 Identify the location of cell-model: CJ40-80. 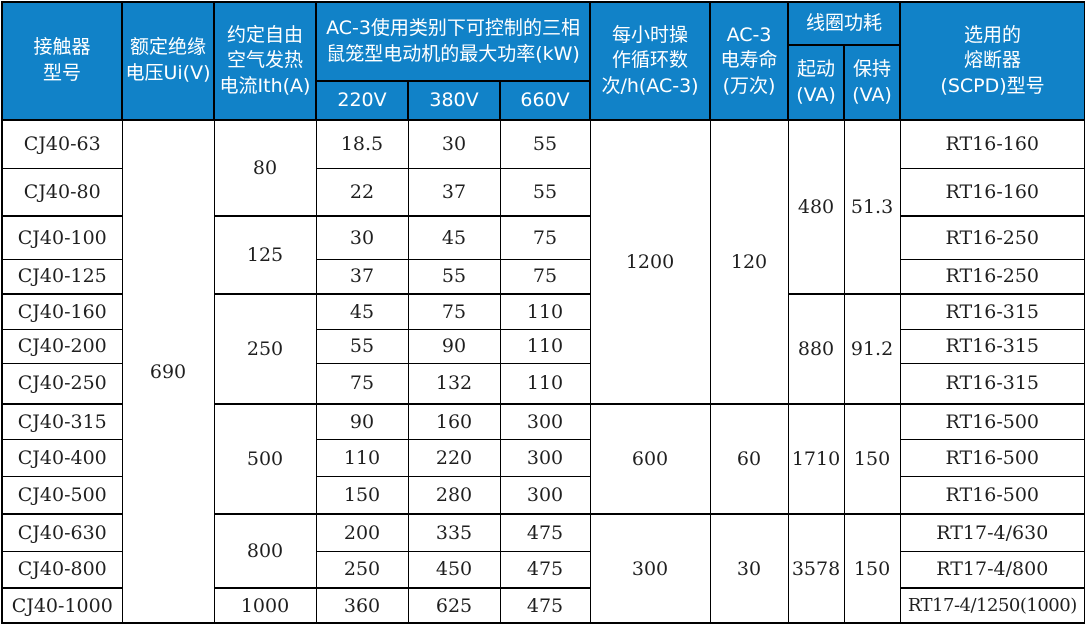
(62, 192).